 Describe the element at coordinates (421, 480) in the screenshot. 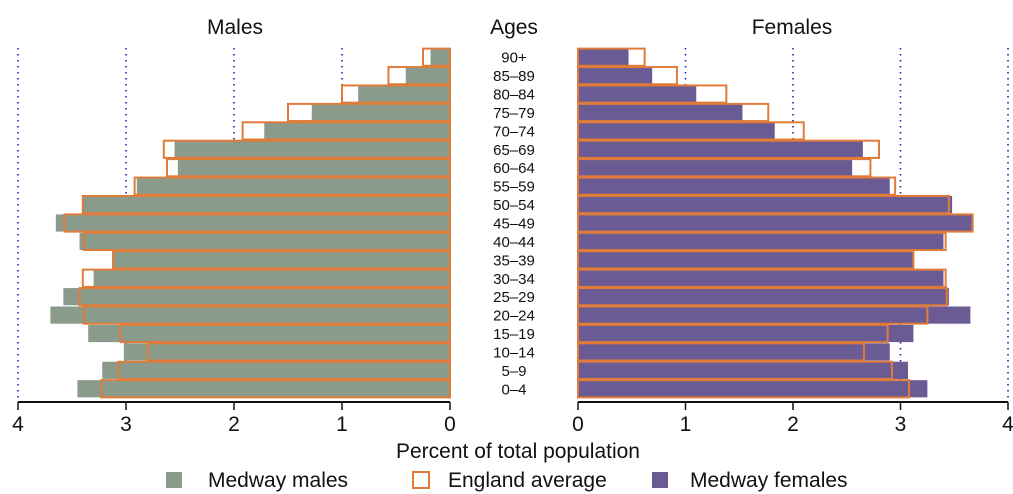

I see `legend-swatch-england-average` at that location.